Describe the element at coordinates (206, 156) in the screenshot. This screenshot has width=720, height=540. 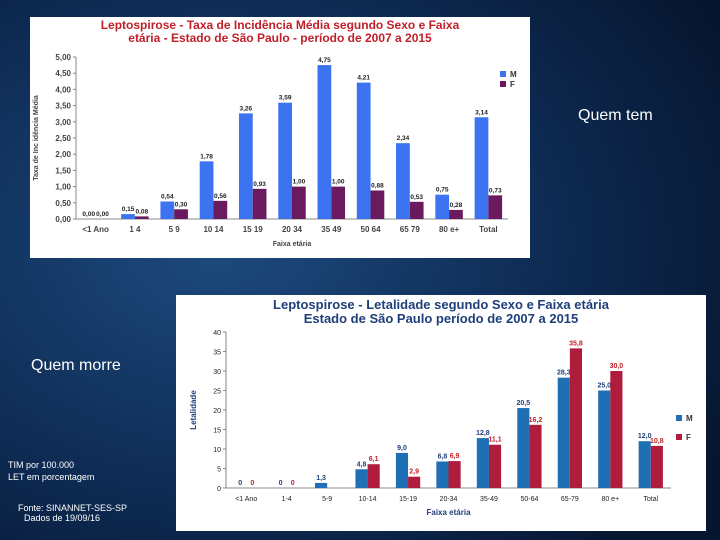
I see `incidence-data-label: 1,78` at that location.